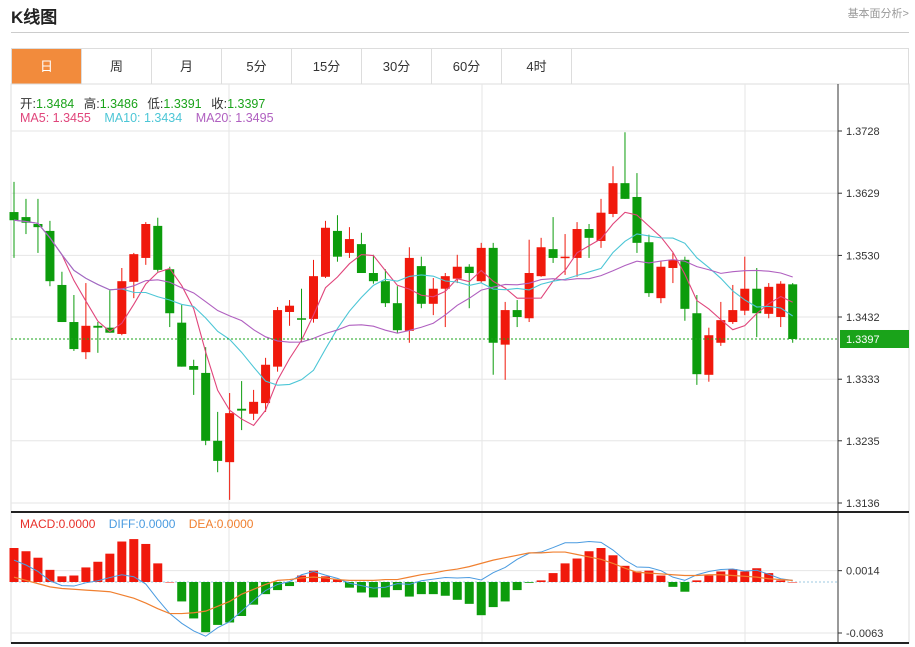  I want to click on close-value: 1.3397, so click(246, 104).